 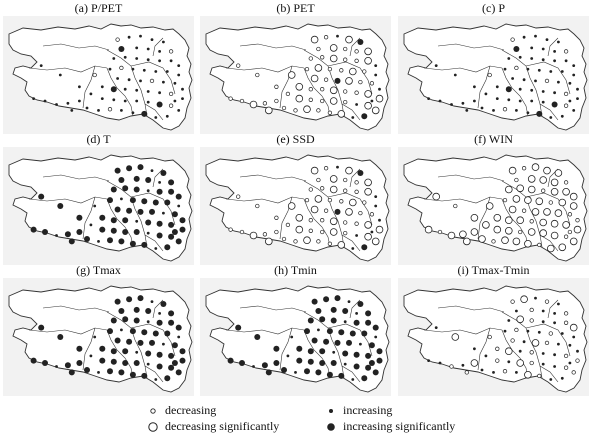 I want to click on large-hollow-circle-icon, so click(x=153, y=426).